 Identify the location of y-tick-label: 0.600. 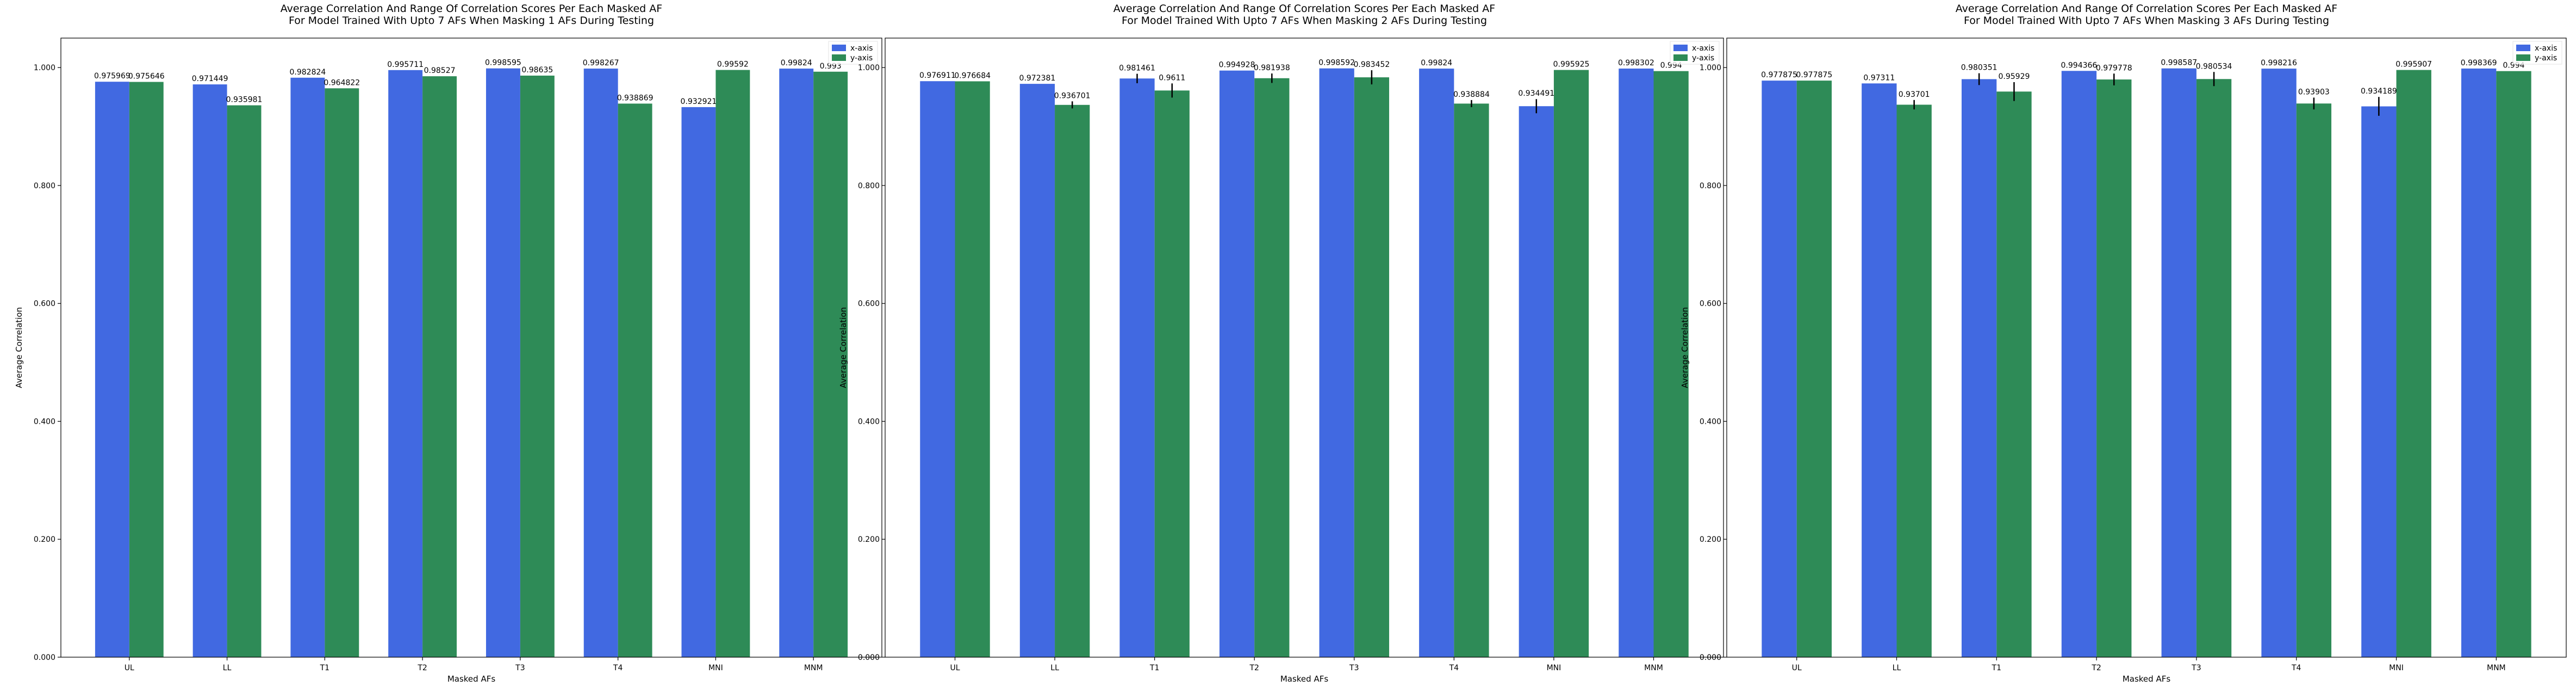
(1710, 304).